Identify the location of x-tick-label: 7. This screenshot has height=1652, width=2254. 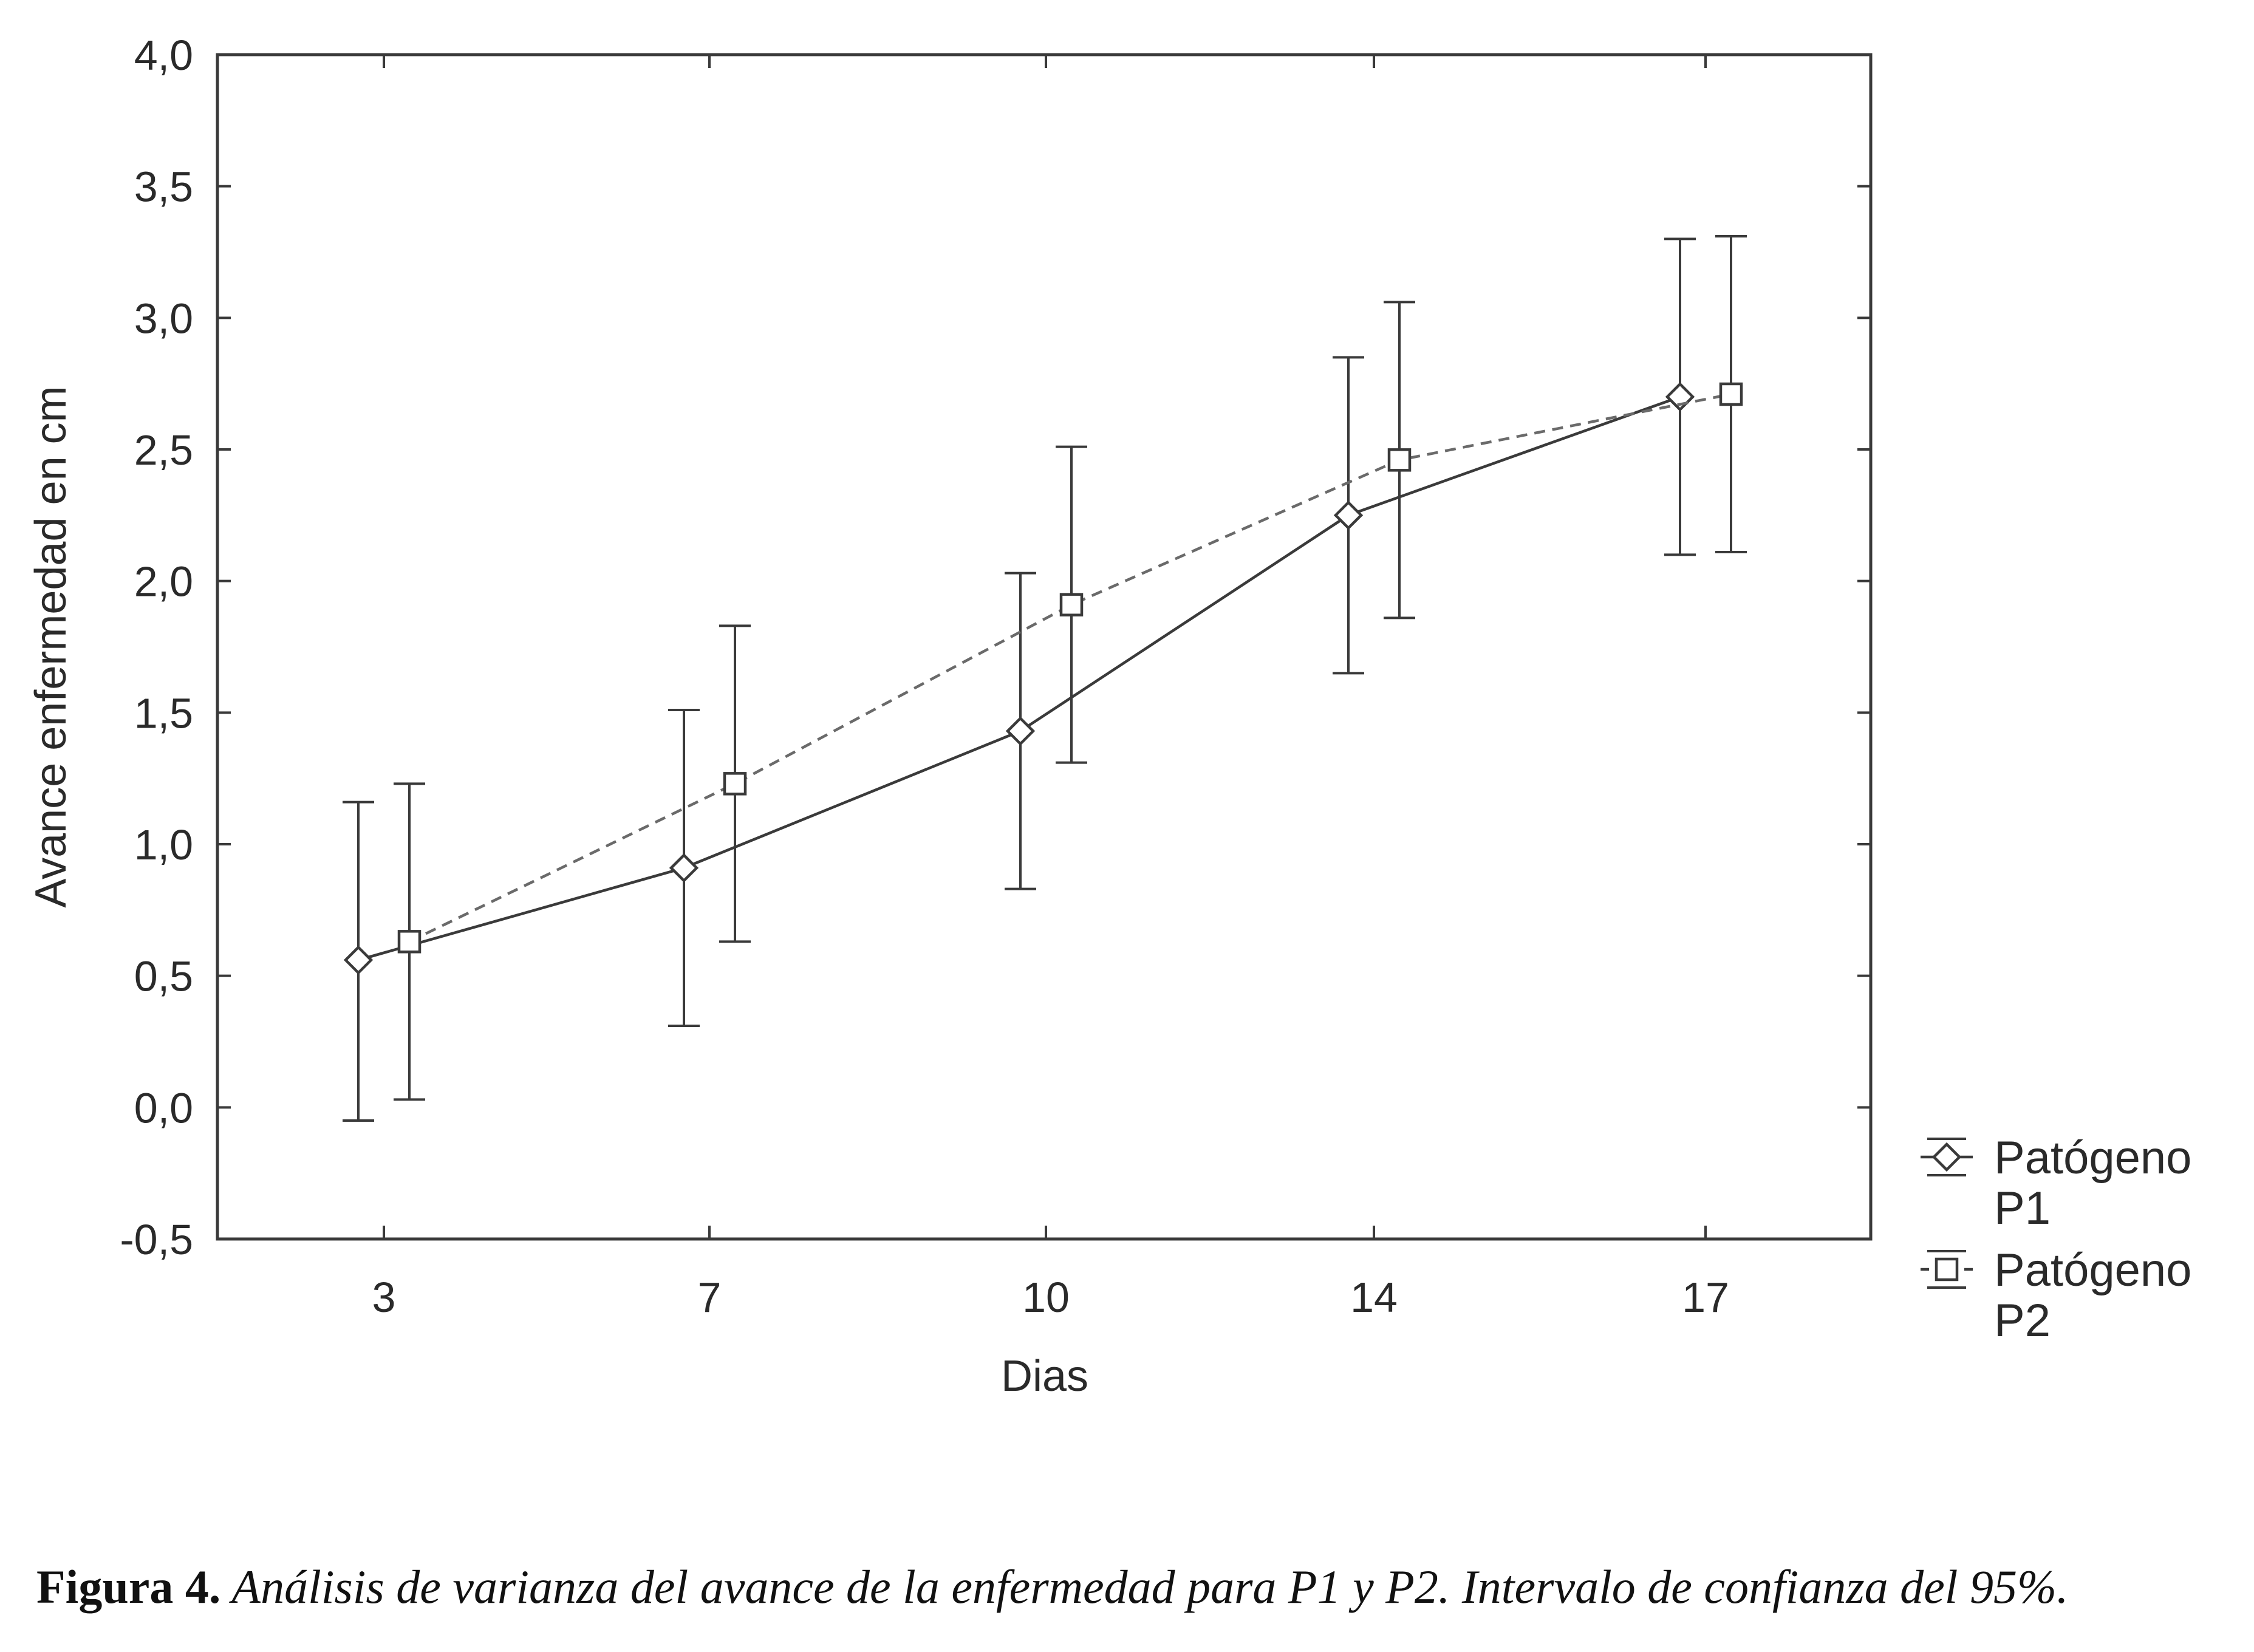
(710, 1297).